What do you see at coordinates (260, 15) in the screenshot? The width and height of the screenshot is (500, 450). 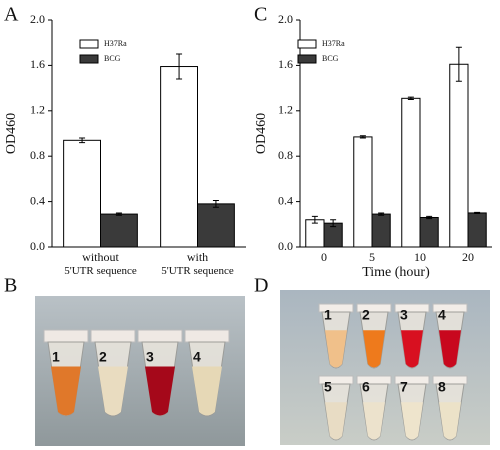 I see `panel-label: C` at bounding box center [260, 15].